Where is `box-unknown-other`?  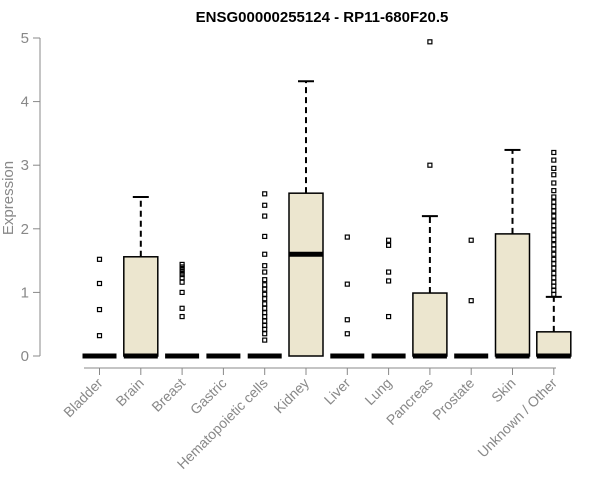
box-unknown-other is located at coordinates (554, 254).